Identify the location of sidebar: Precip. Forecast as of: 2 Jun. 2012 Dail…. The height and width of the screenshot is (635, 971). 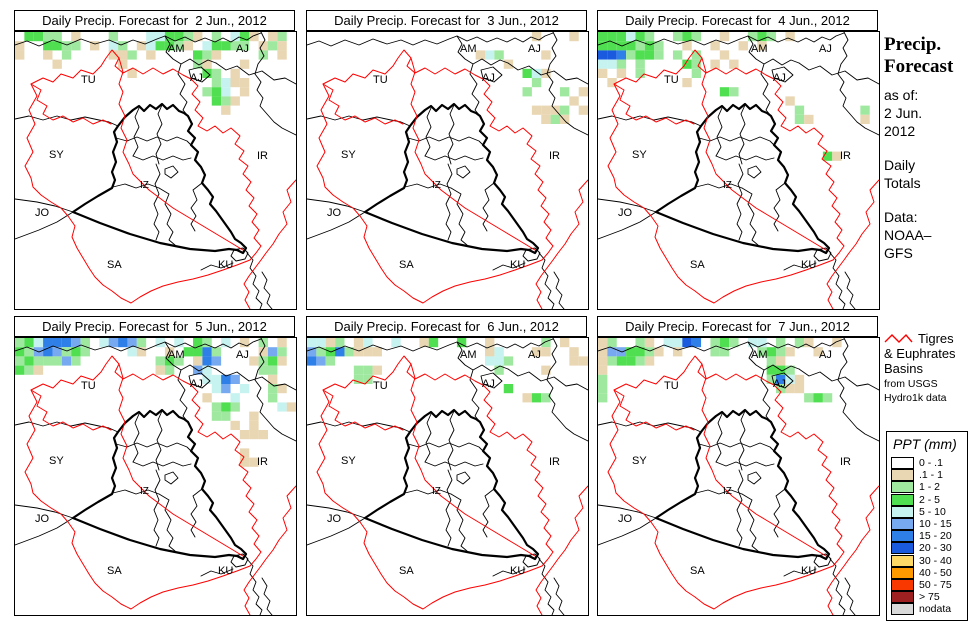
(927, 148).